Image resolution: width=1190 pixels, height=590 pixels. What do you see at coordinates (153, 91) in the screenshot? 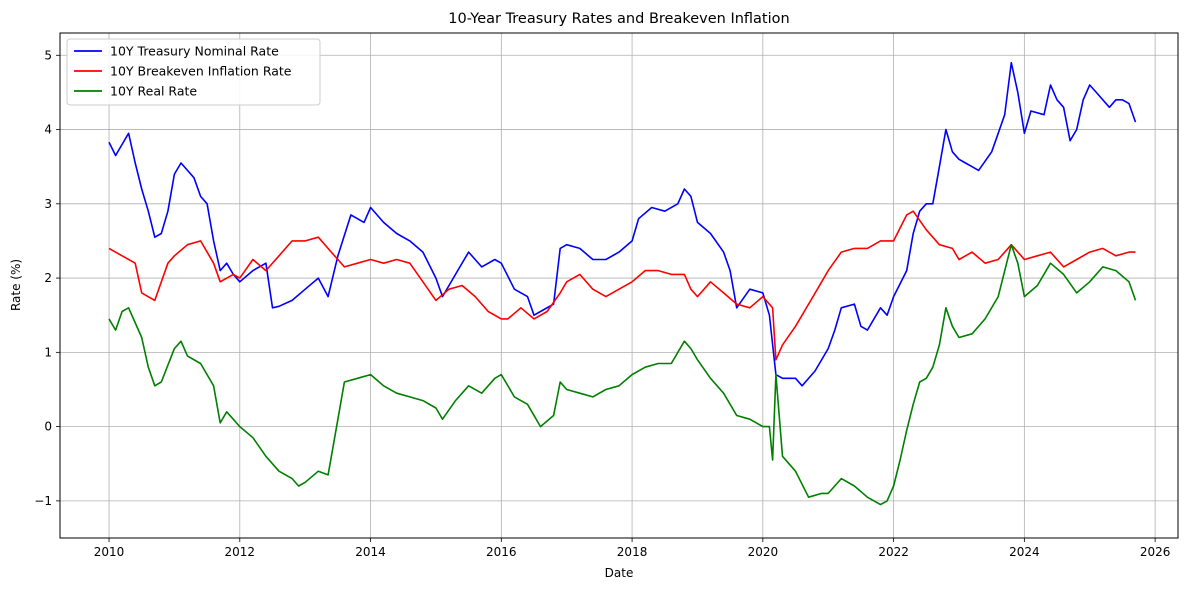
I see `legend-label-2: 10Y Real Rate` at bounding box center [153, 91].